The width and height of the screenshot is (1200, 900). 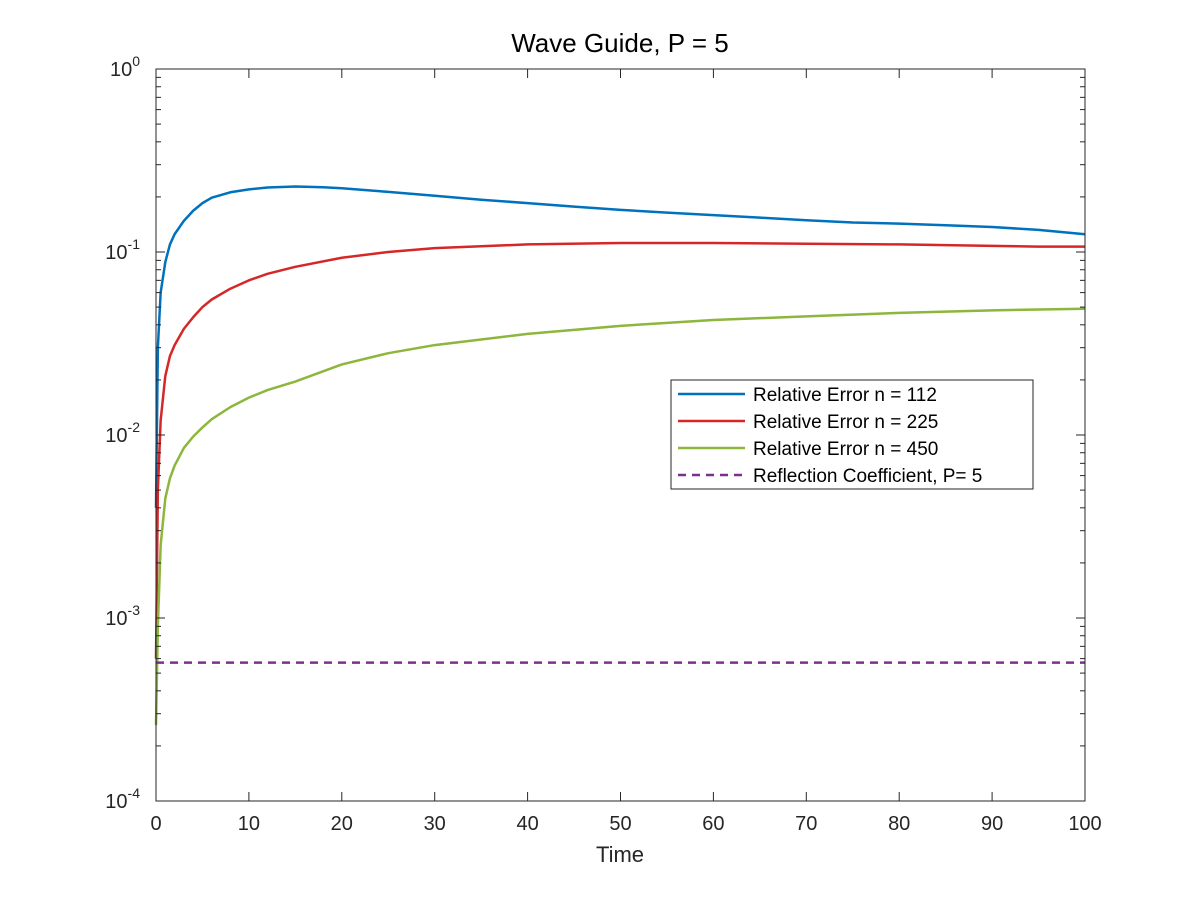 What do you see at coordinates (845, 395) in the screenshot?
I see `legend-label-1: Relative Error n = 112` at bounding box center [845, 395].